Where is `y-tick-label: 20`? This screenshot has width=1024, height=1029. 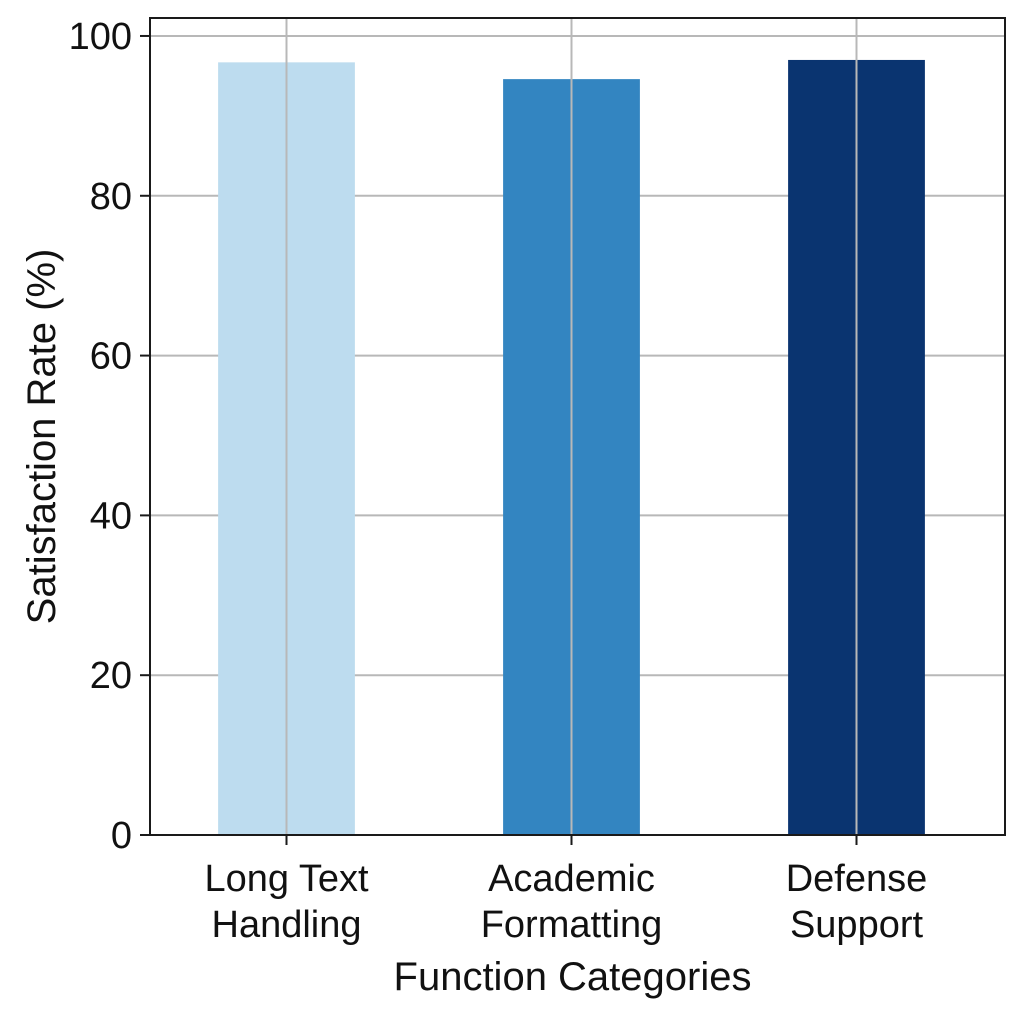 y-tick-label: 20 is located at coordinates (111, 676).